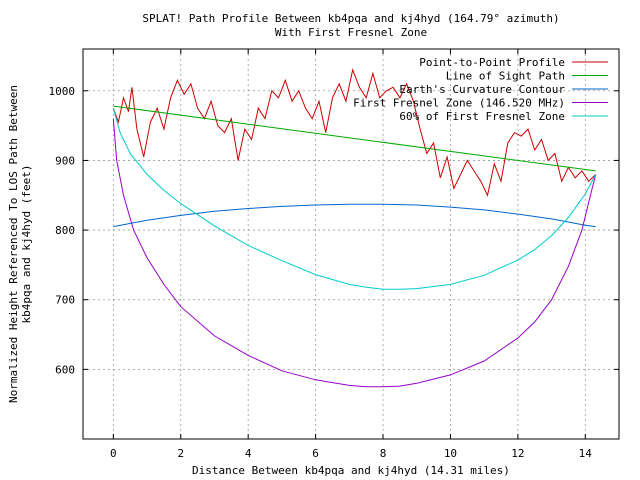 This screenshot has width=640, height=480. I want to click on chart-subtitle: With First Fresnel Zone, so click(351, 32).